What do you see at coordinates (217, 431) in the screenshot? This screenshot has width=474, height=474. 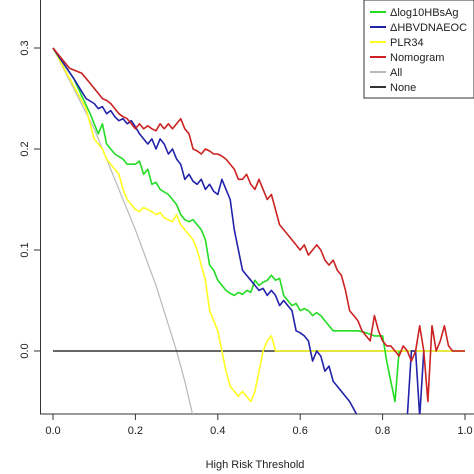 I see `x-tick-label: 0.4` at bounding box center [217, 431].